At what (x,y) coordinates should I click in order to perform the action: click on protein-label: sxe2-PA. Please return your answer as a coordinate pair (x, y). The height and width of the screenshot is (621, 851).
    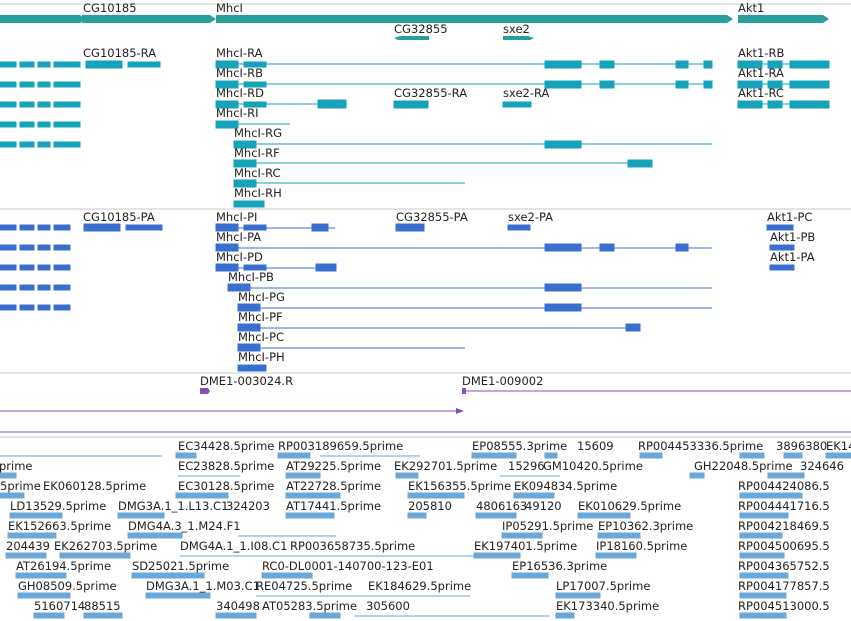
    Looking at the image, I should click on (530, 217).